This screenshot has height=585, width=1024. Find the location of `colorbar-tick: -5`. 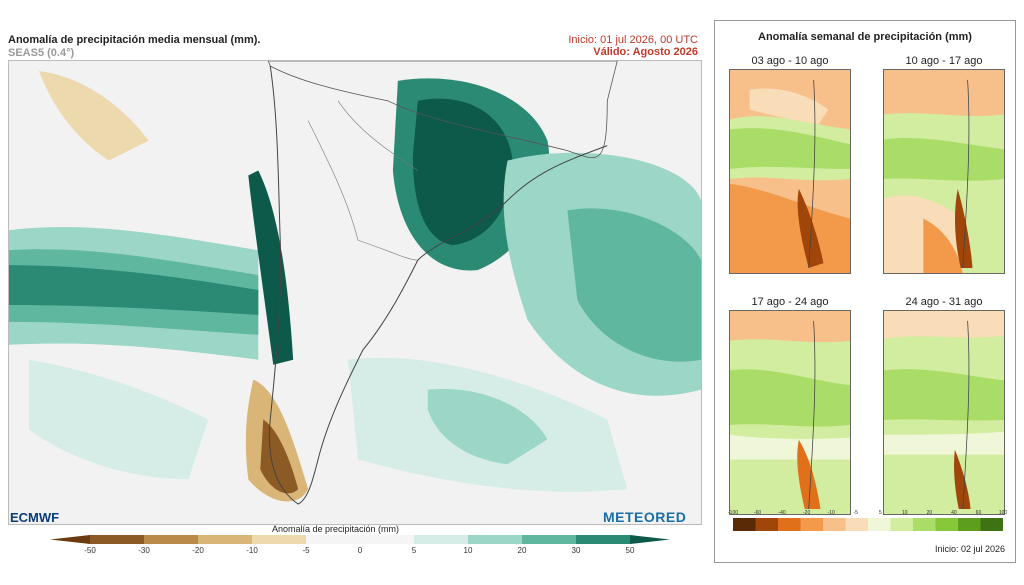

colorbar-tick: -5 is located at coordinates (306, 550).